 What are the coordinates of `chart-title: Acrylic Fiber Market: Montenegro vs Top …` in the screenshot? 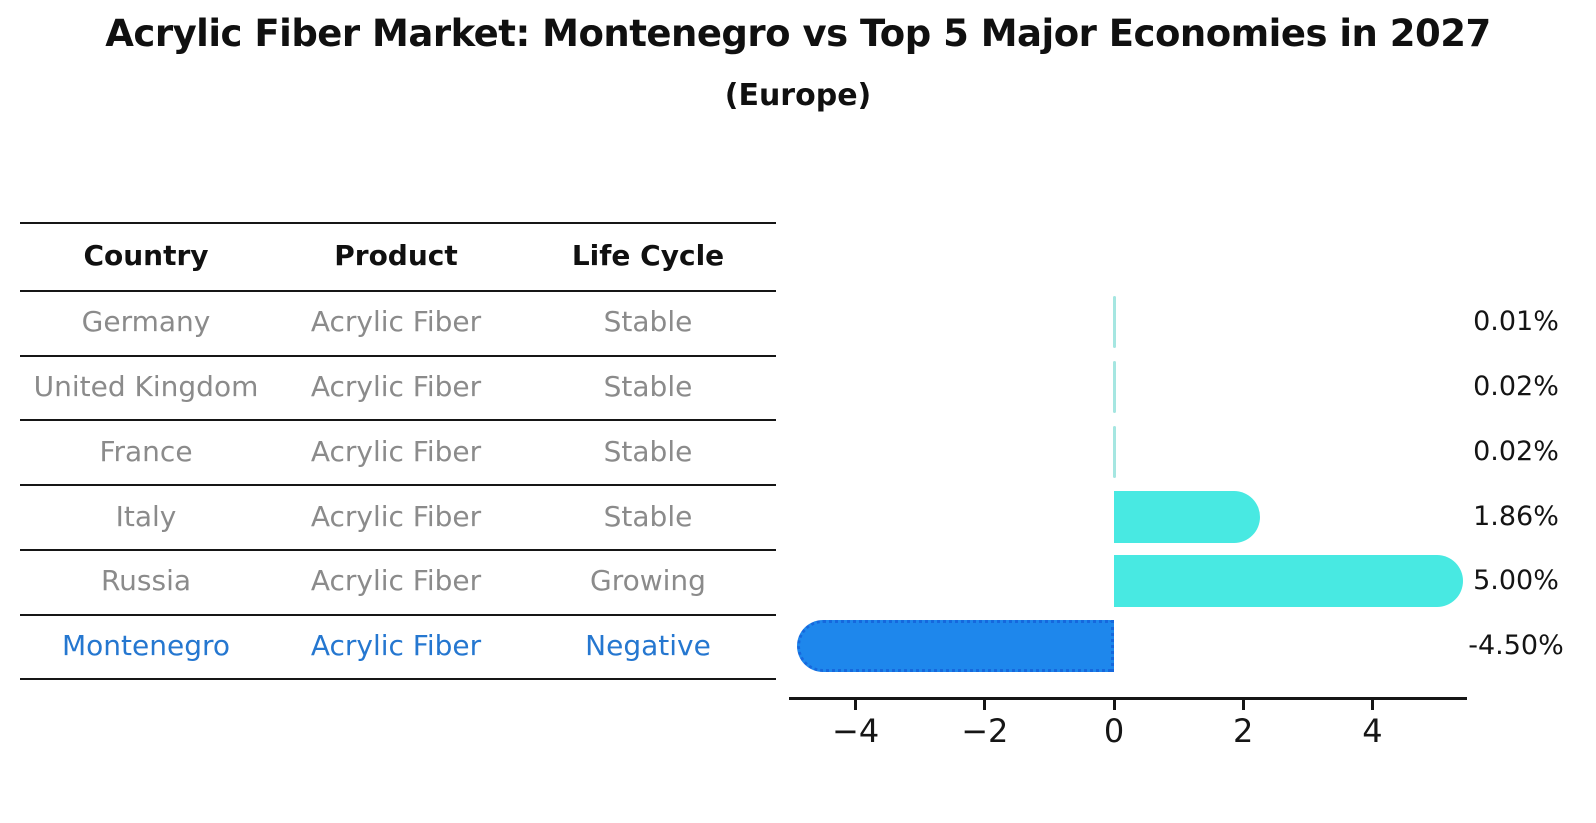 It's located at (798, 33).